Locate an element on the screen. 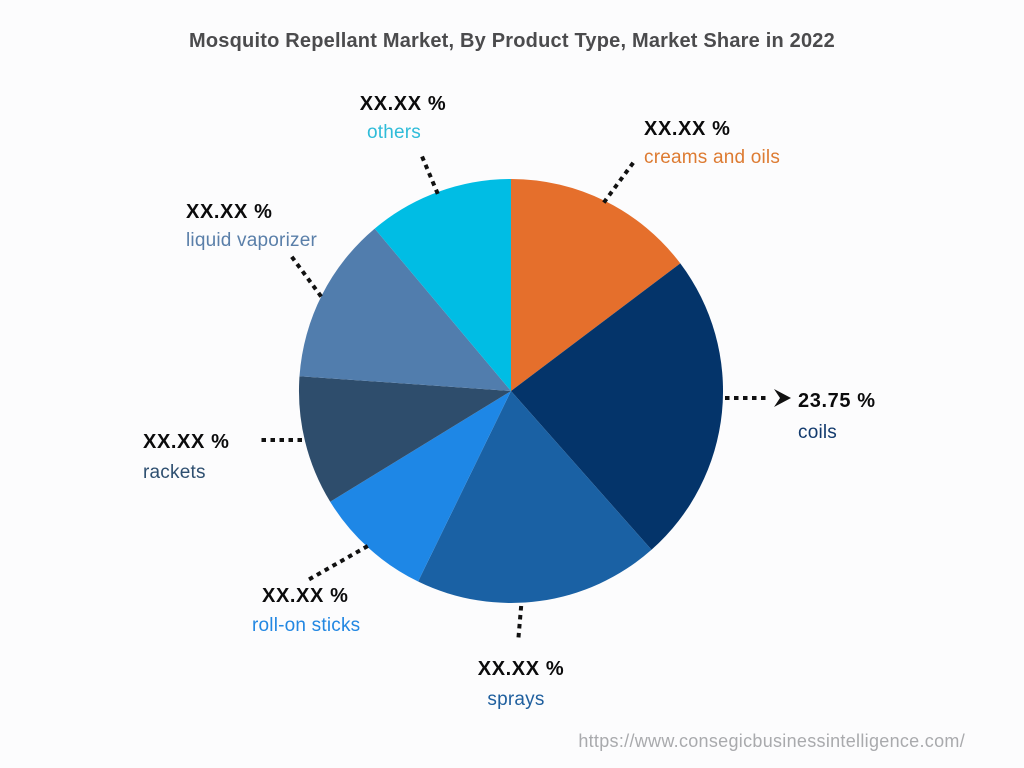  label-rackets-value: XX.XX % is located at coordinates (186, 442).